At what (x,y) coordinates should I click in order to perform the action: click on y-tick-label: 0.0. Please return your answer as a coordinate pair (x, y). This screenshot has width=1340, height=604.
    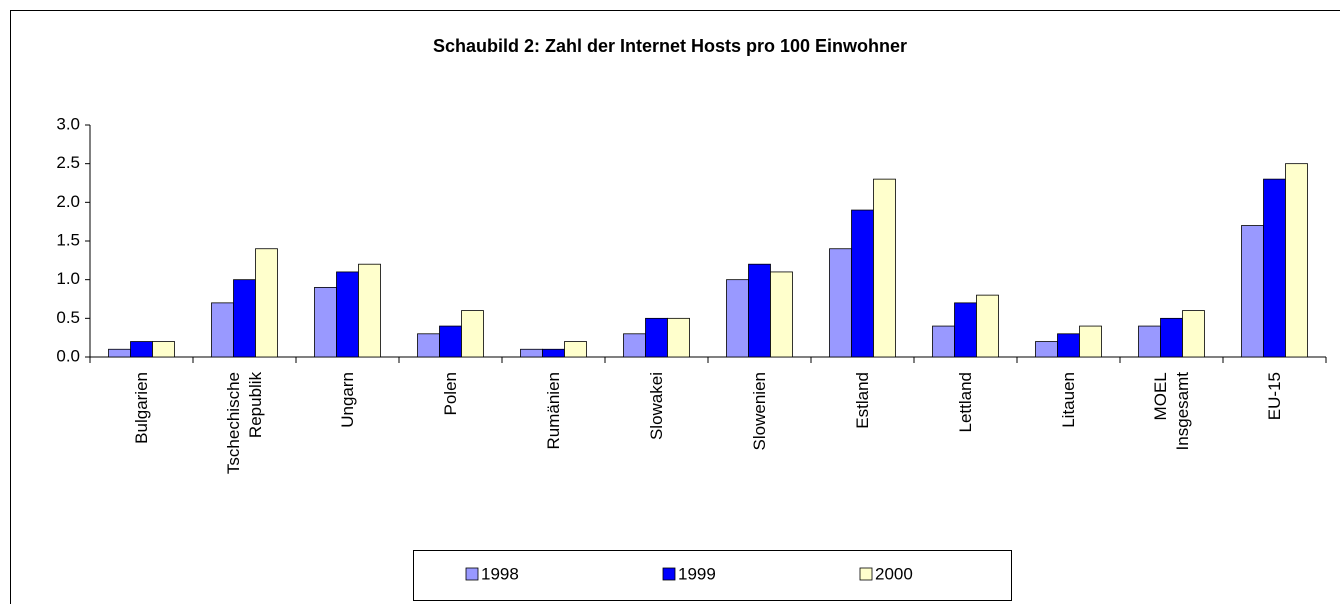
    Looking at the image, I should click on (68, 355).